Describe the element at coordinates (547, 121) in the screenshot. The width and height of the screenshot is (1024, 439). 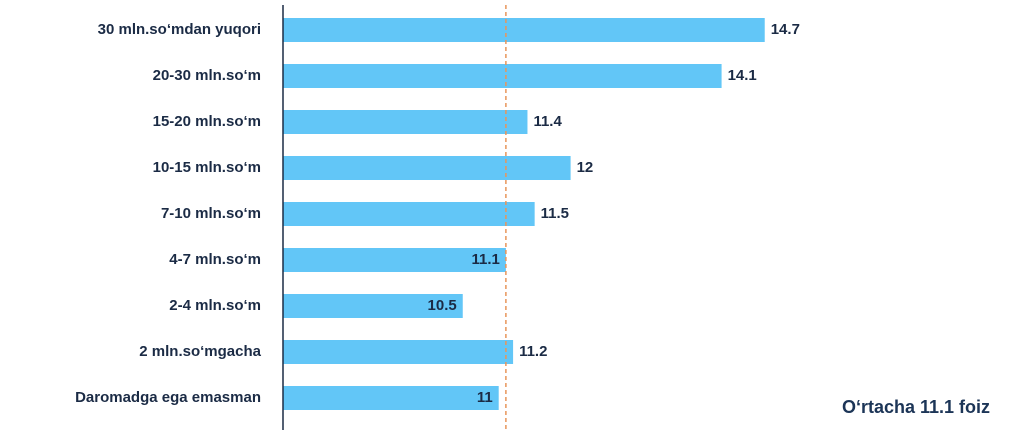
I see `value-label: 11.4` at that location.